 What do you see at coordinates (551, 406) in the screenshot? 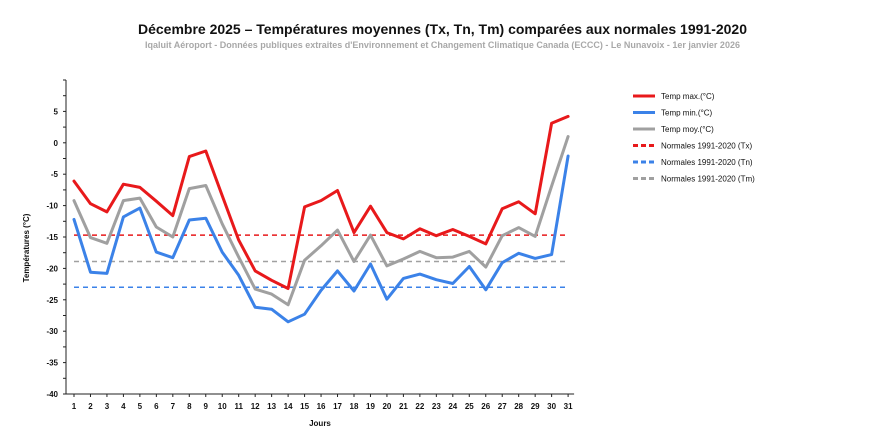
I see `x-tick-label: 30` at bounding box center [551, 406].